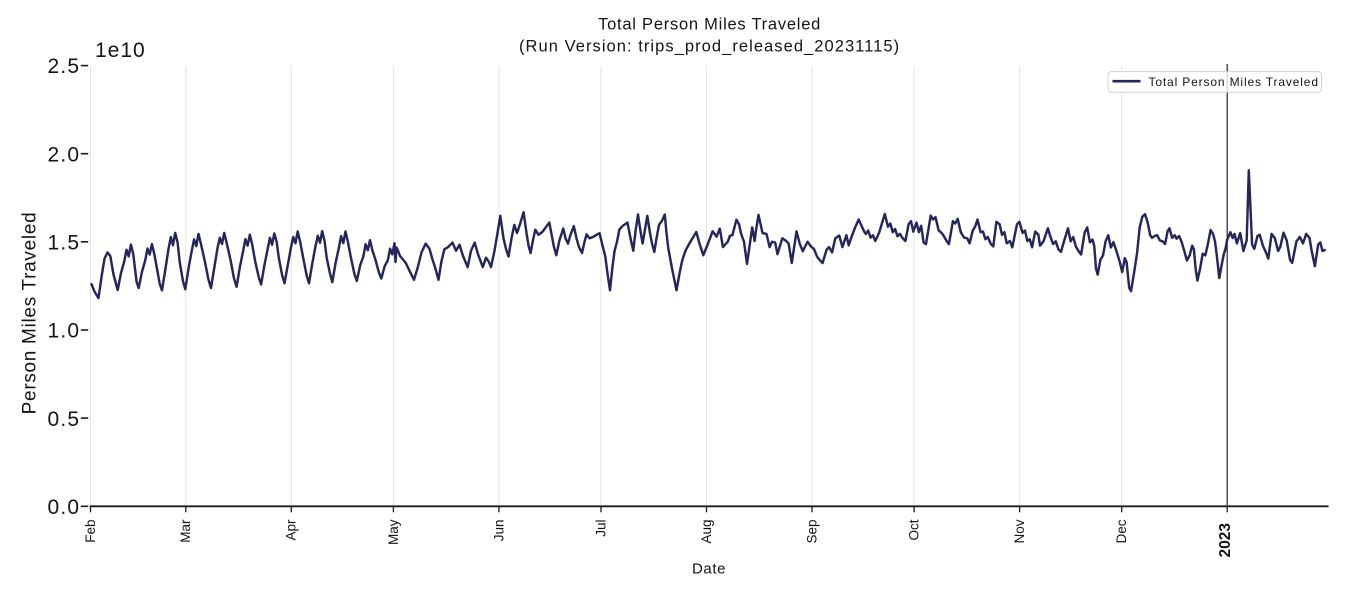 This screenshot has height=600, width=1350. Describe the element at coordinates (914, 529) in the screenshot. I see `svg-text: Oct` at that location.